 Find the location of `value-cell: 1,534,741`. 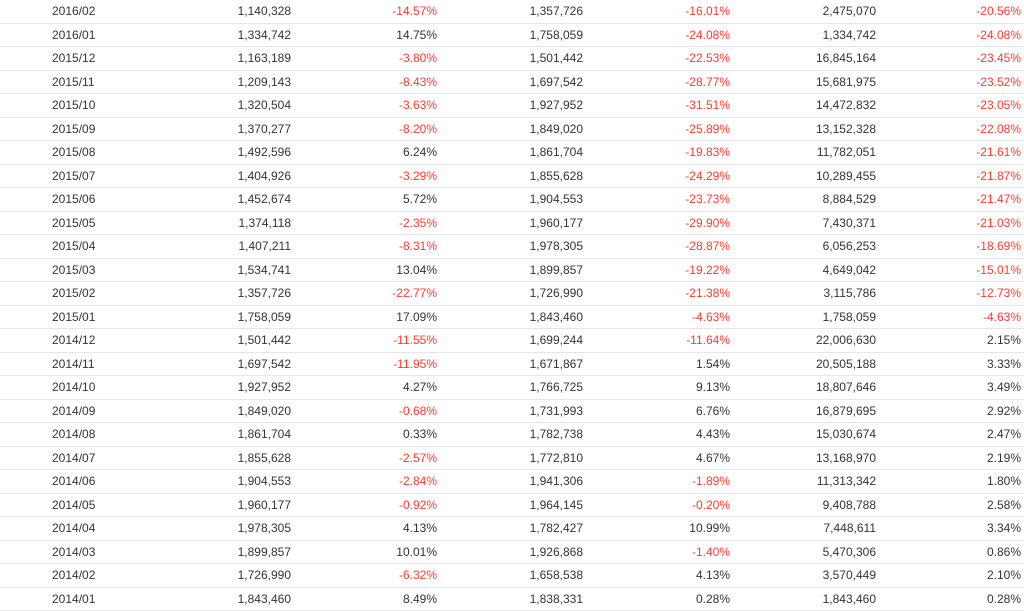

value-cell: 1,534,741 is located at coordinates (207, 270).